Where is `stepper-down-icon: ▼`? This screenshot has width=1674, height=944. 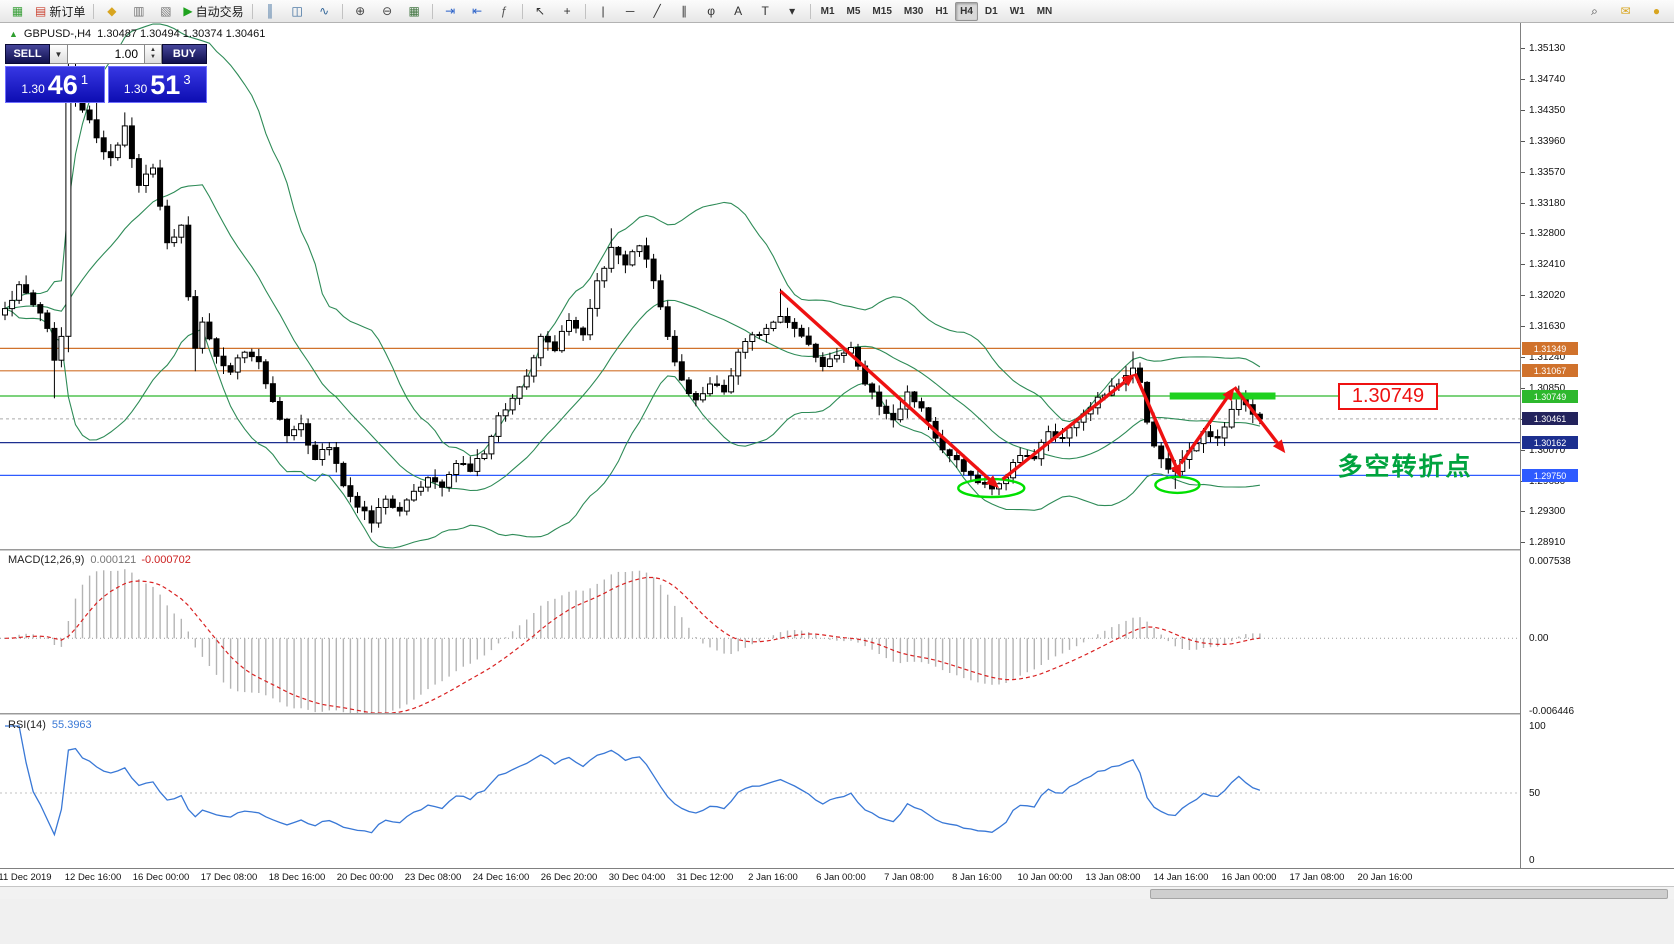 stepper-down-icon: ▼ is located at coordinates (153, 57).